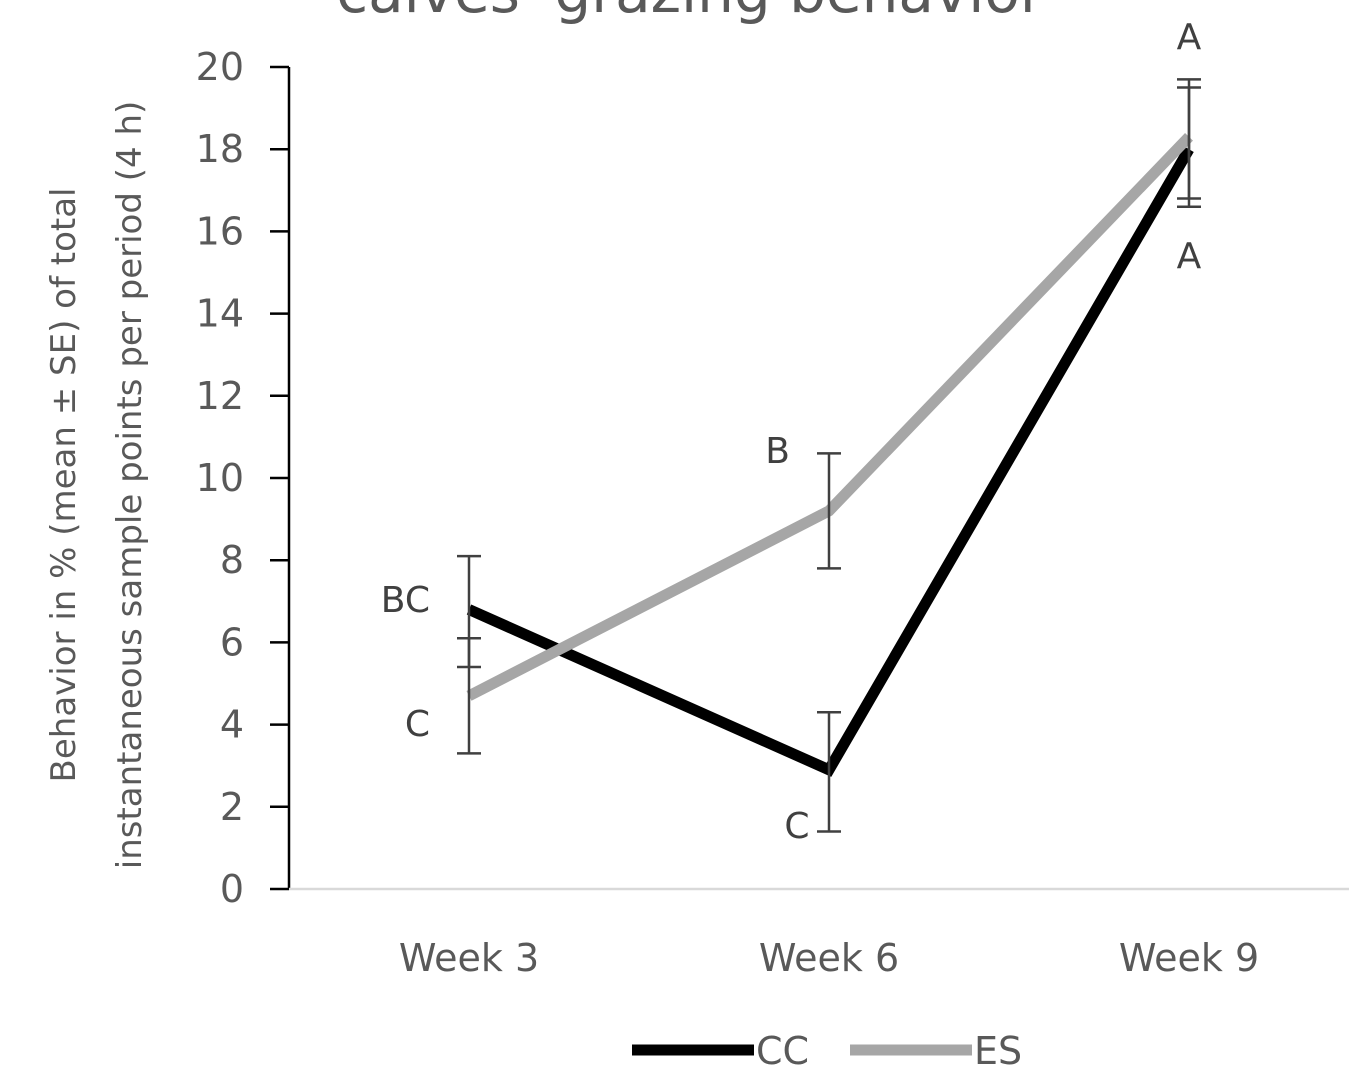 This screenshot has width=1349, height=1068. I want to click on error-bar-cc, so click(829, 772).